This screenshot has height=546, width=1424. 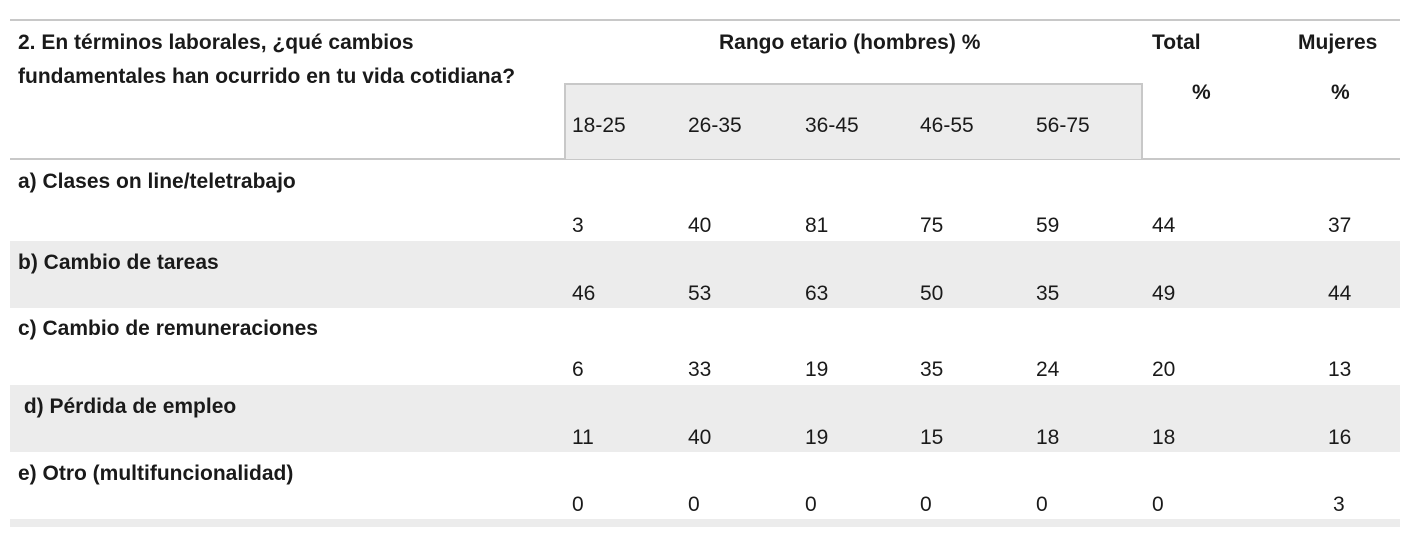 I want to click on cell-value: 11, so click(x=583, y=437).